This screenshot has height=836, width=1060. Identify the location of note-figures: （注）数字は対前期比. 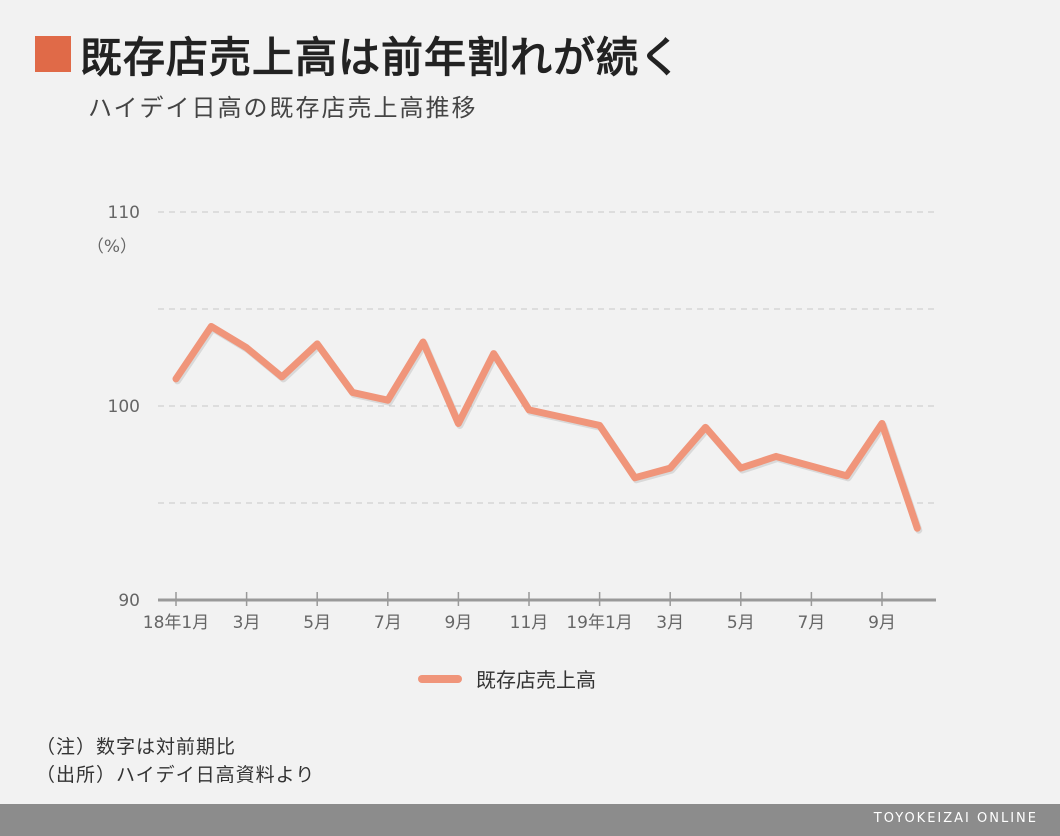
(136, 747).